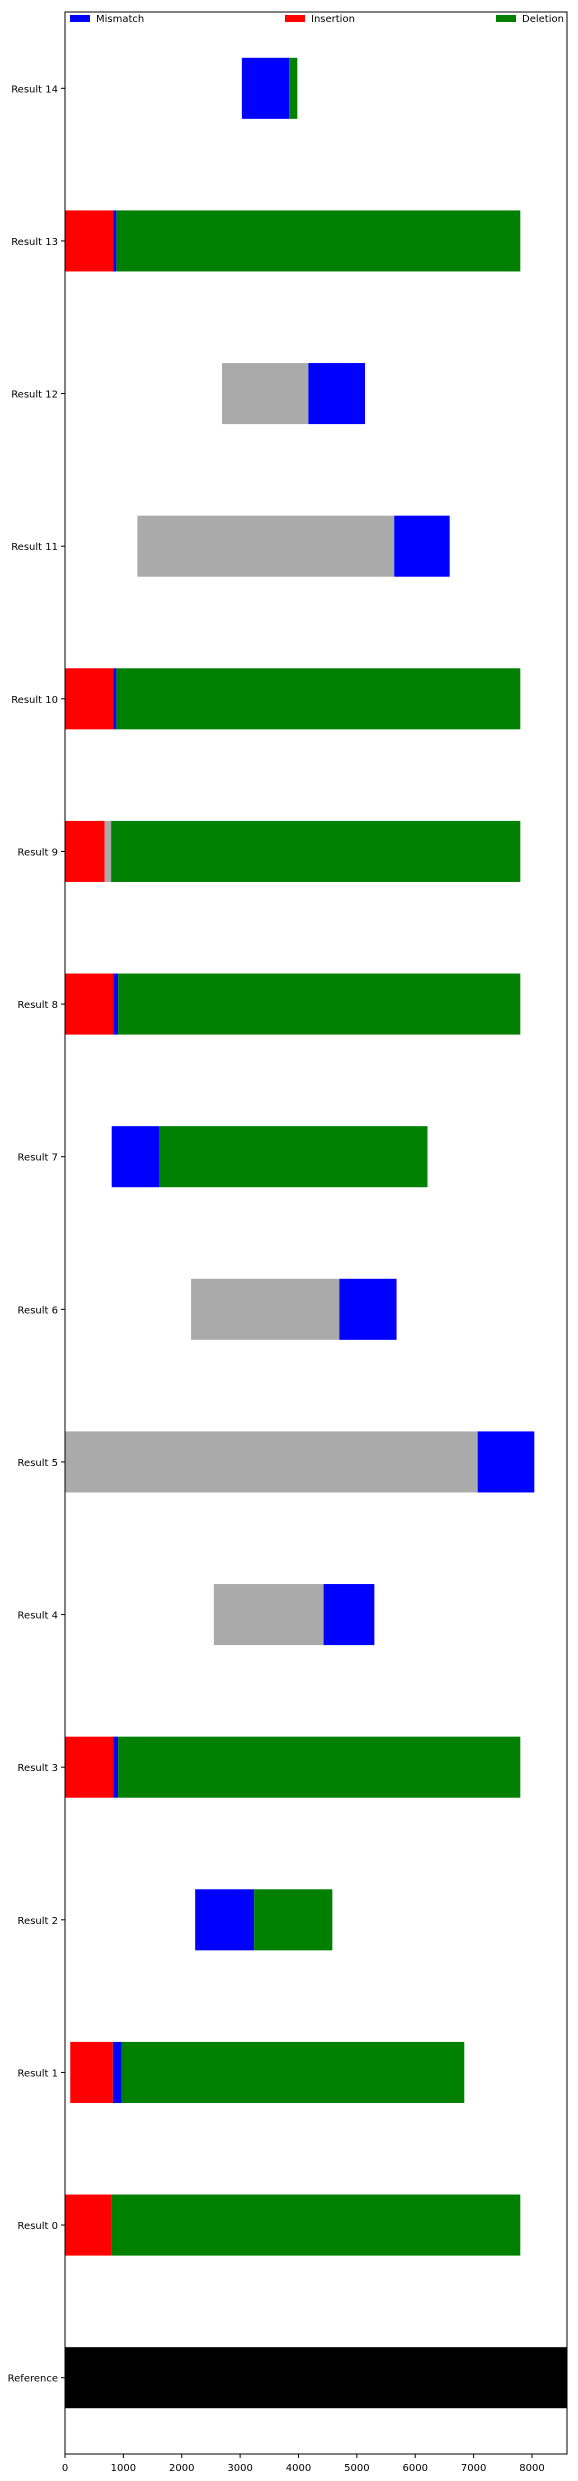 This screenshot has width=578, height=2481. I want to click on y-tick-label: Result 0, so click(38, 2226).